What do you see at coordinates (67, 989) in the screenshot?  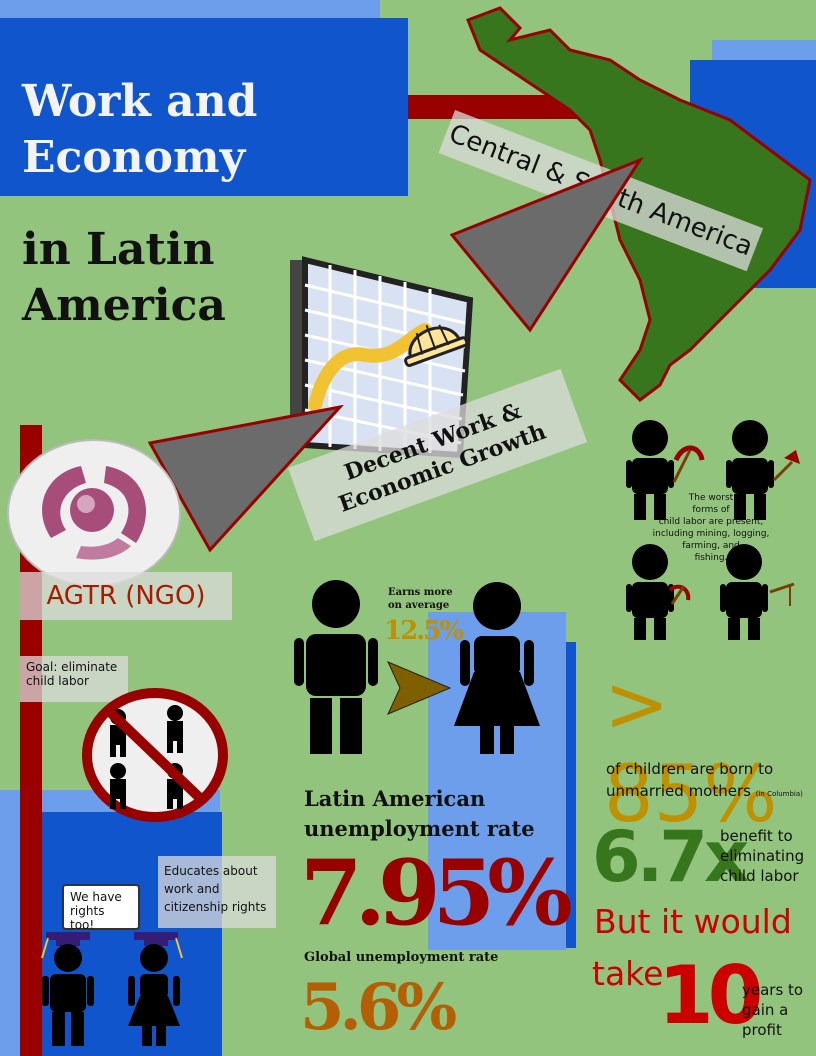 I see `graduate-boy-icon` at bounding box center [67, 989].